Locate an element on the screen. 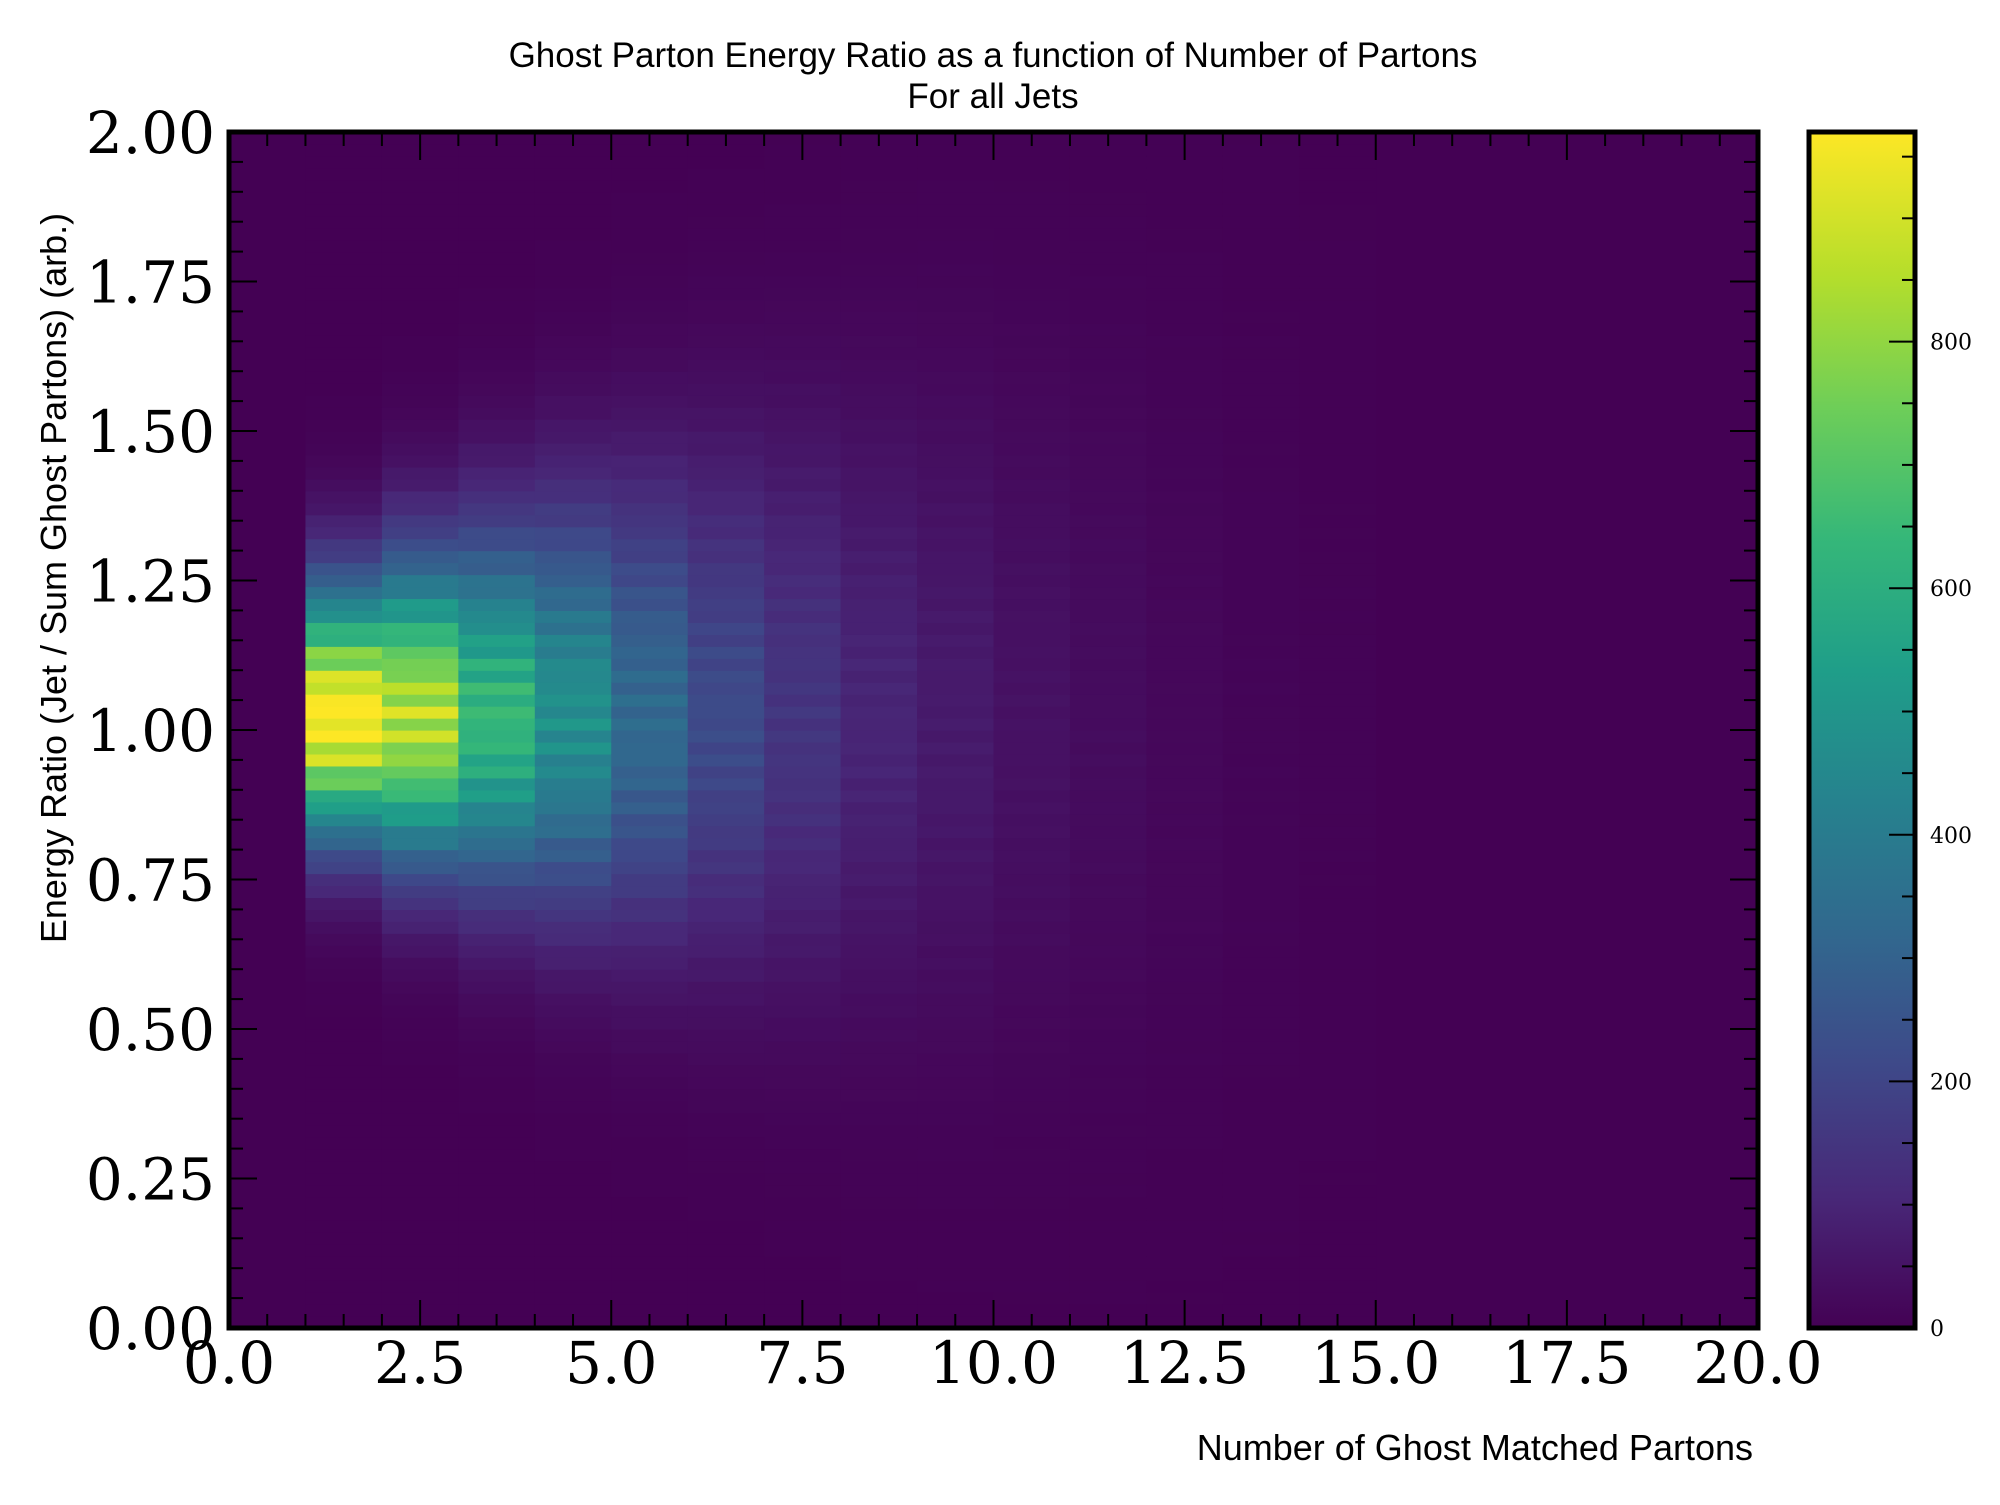  colorbar-tick-label: 0 is located at coordinates (1937, 1329).